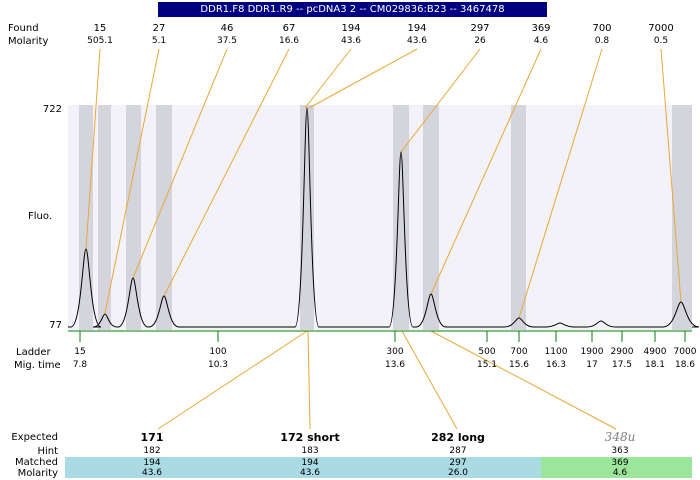 This screenshot has height=480, width=700. What do you see at coordinates (395, 365) in the screenshot?
I see `ladder-migtime-label: 13.6` at bounding box center [395, 365].